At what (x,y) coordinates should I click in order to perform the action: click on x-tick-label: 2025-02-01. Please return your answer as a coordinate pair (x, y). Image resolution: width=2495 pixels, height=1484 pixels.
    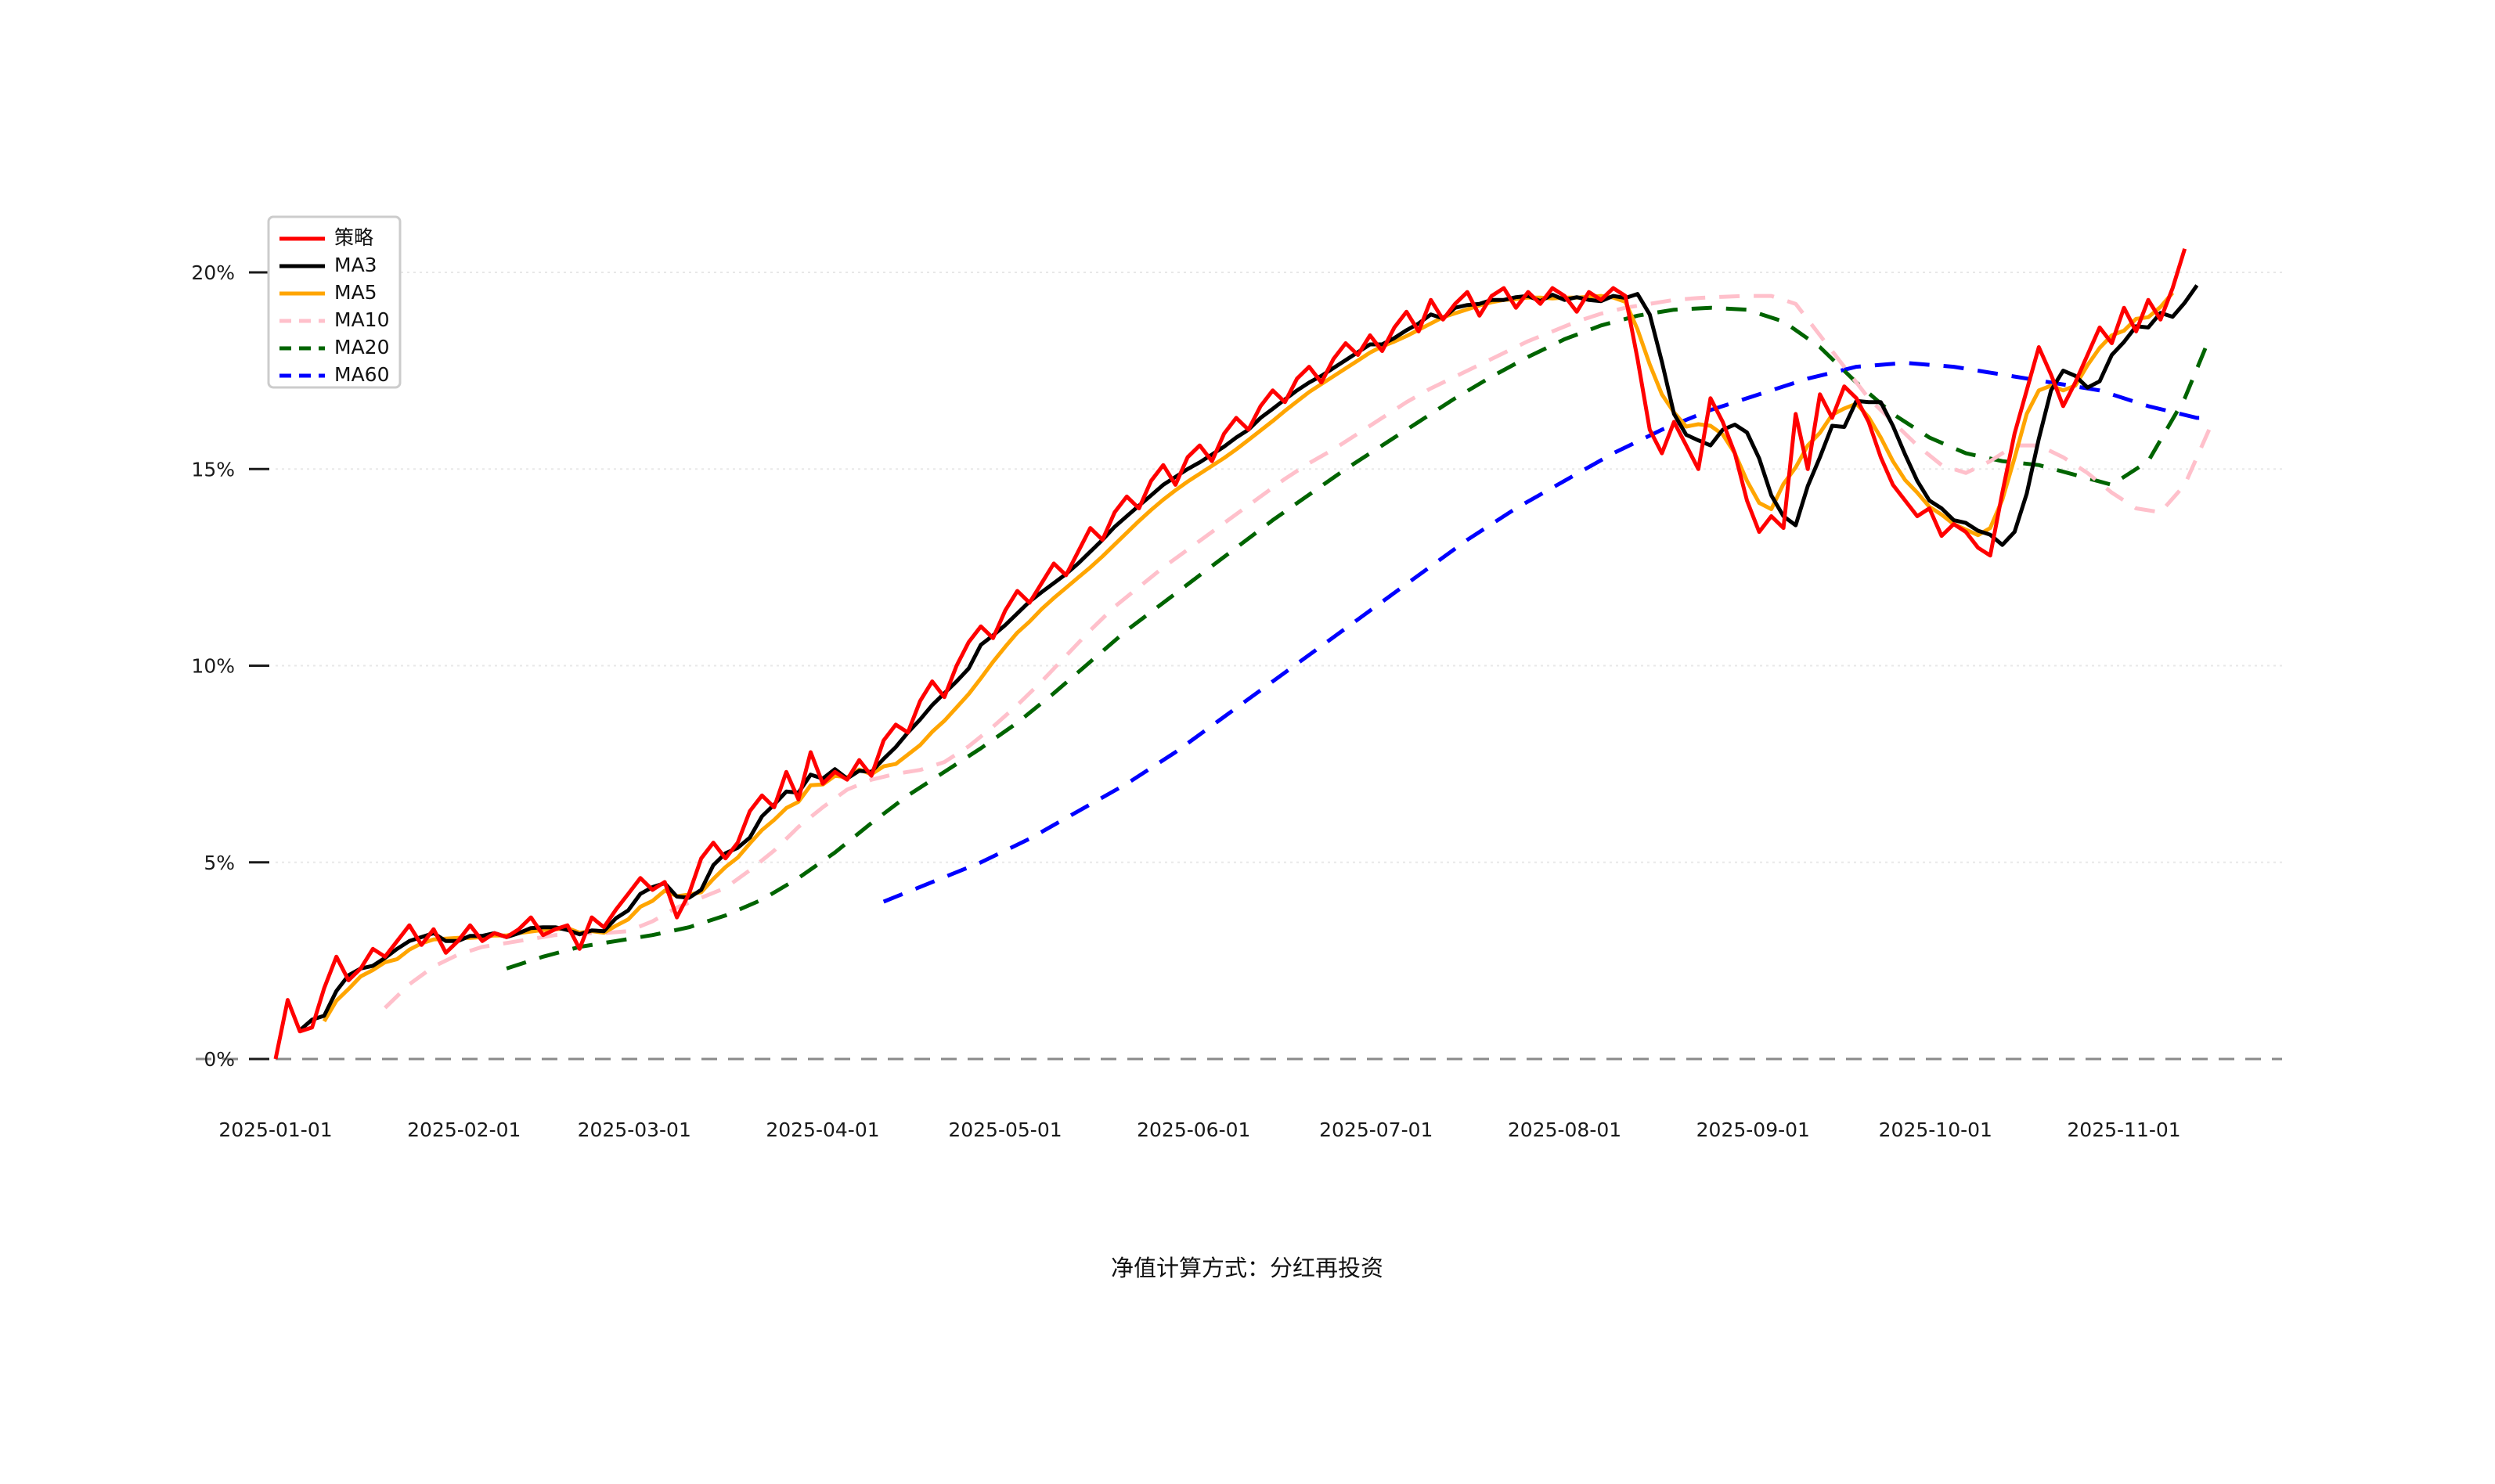
    Looking at the image, I should click on (464, 1129).